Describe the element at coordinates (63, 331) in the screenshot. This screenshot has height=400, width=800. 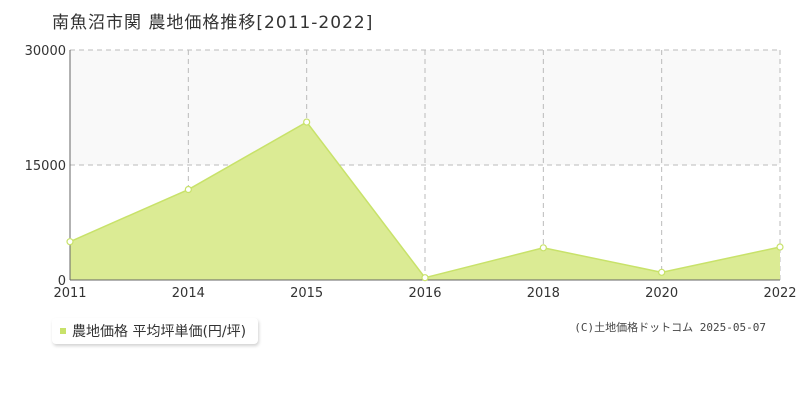
I see `legend-swatch` at that location.